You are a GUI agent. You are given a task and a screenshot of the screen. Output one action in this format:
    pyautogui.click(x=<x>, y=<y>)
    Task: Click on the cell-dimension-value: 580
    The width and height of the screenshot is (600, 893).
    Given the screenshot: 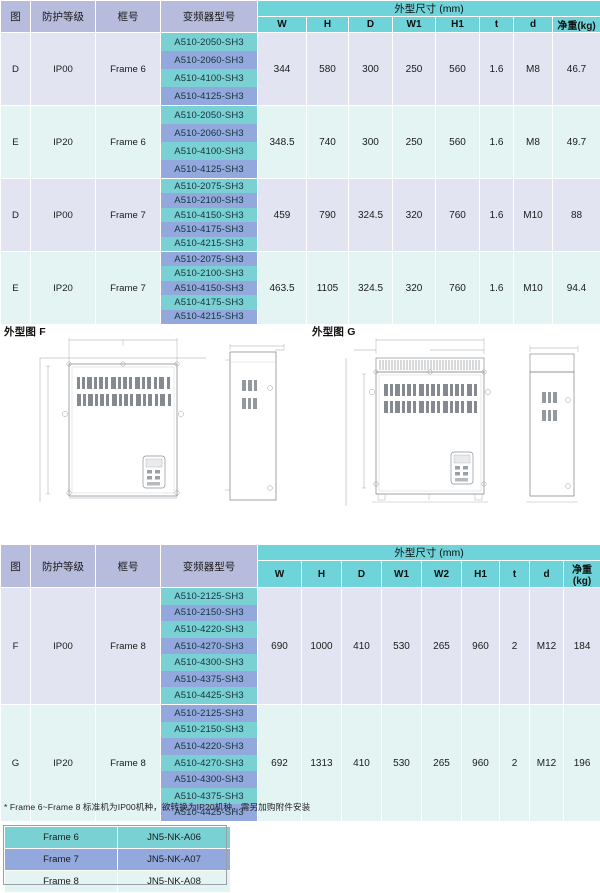 What is the action you would take?
    pyautogui.click(x=328, y=69)
    